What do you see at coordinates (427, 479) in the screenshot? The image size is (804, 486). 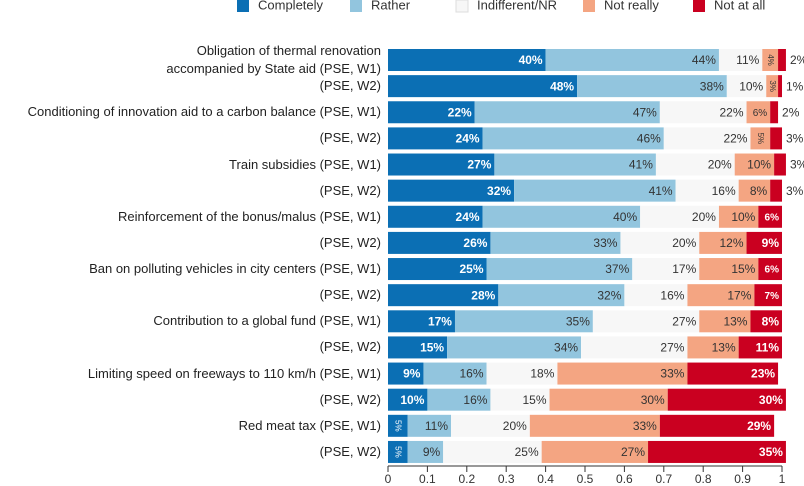 I see `x-tick-label: 0.1` at bounding box center [427, 479].